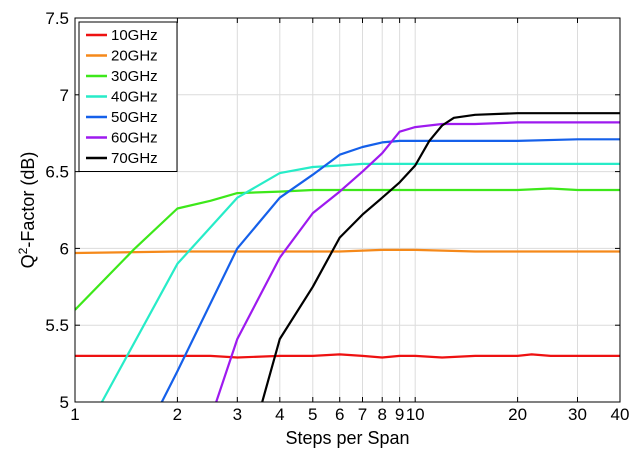 This screenshot has height=450, width=633. I want to click on y-axis-label-rest: -Factor (dB), so click(28, 200).